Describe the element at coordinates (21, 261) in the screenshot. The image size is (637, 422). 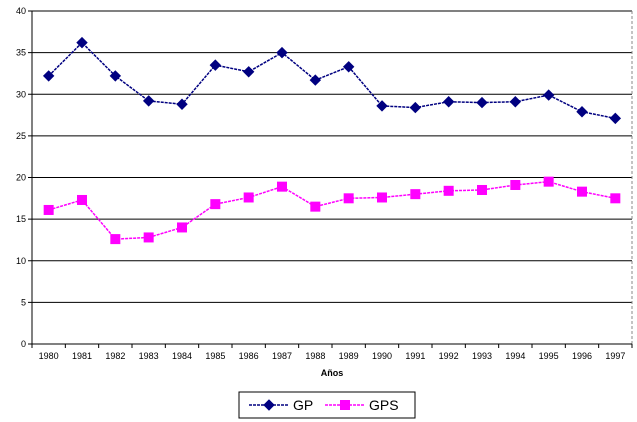
I see `y-tick-label: 10` at that location.